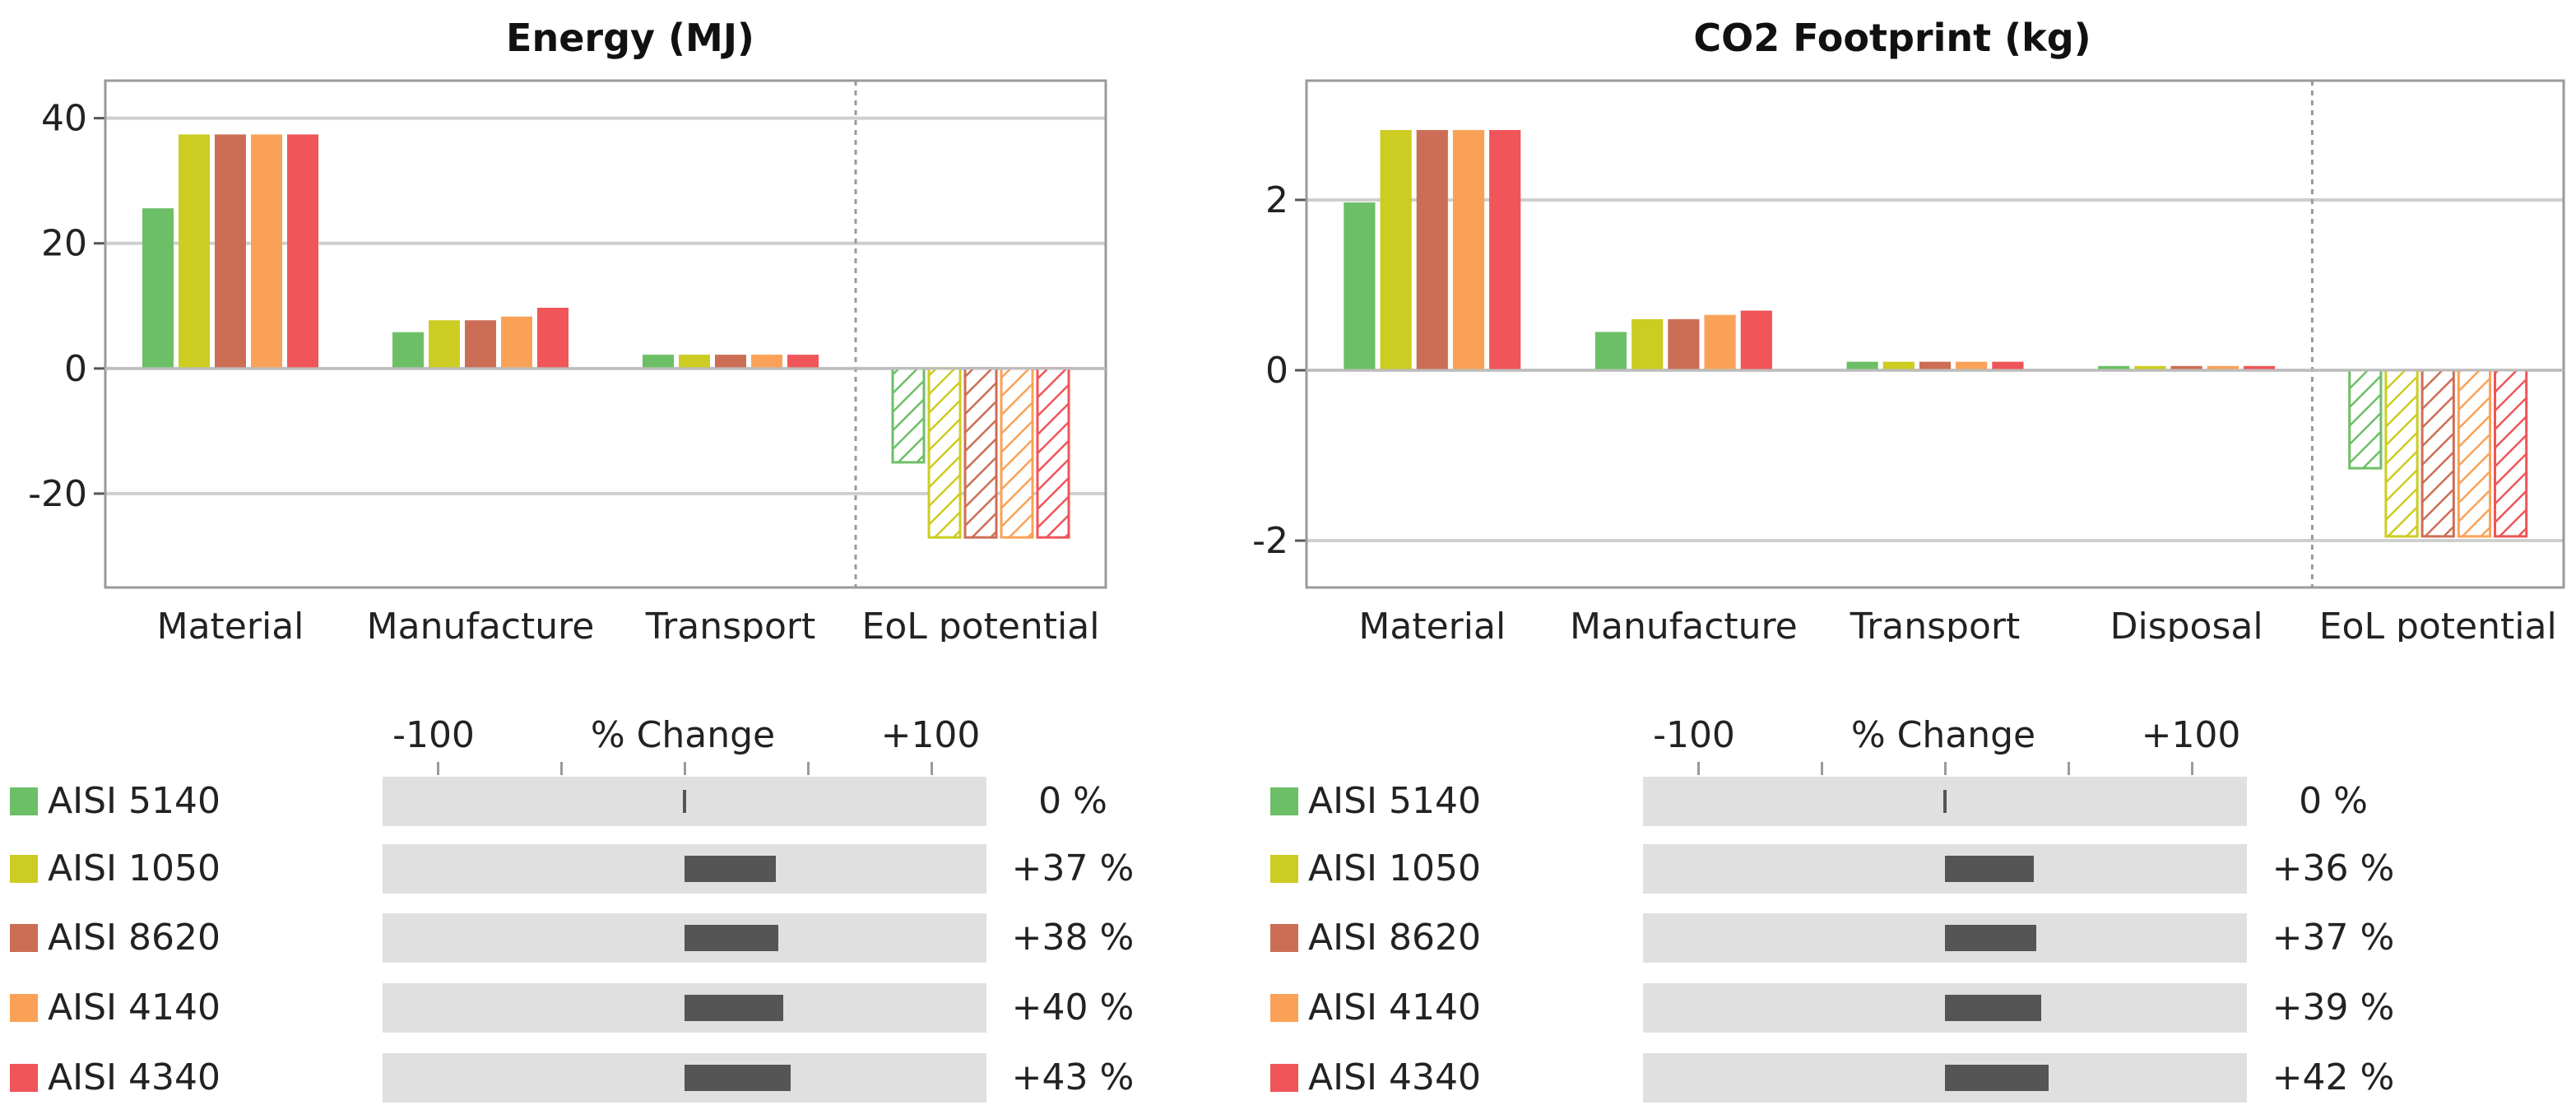 The width and height of the screenshot is (2576, 1119). I want to click on pct-change-value: +42 %, so click(2333, 1077).